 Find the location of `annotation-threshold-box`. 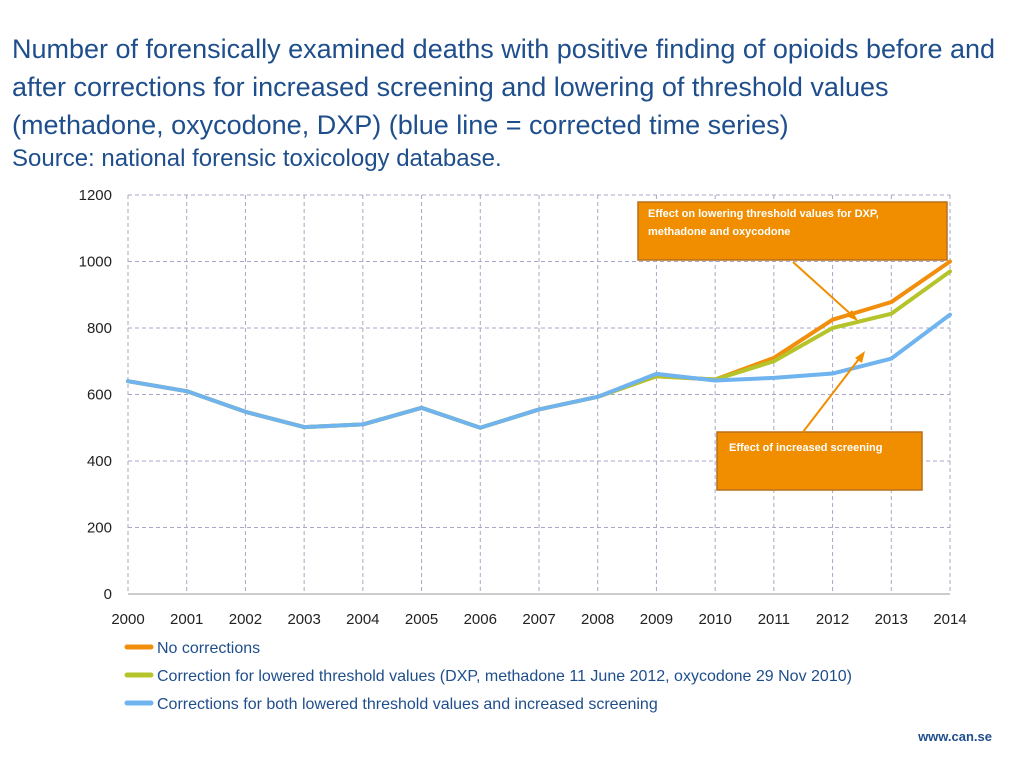

annotation-threshold-box is located at coordinates (792, 231).